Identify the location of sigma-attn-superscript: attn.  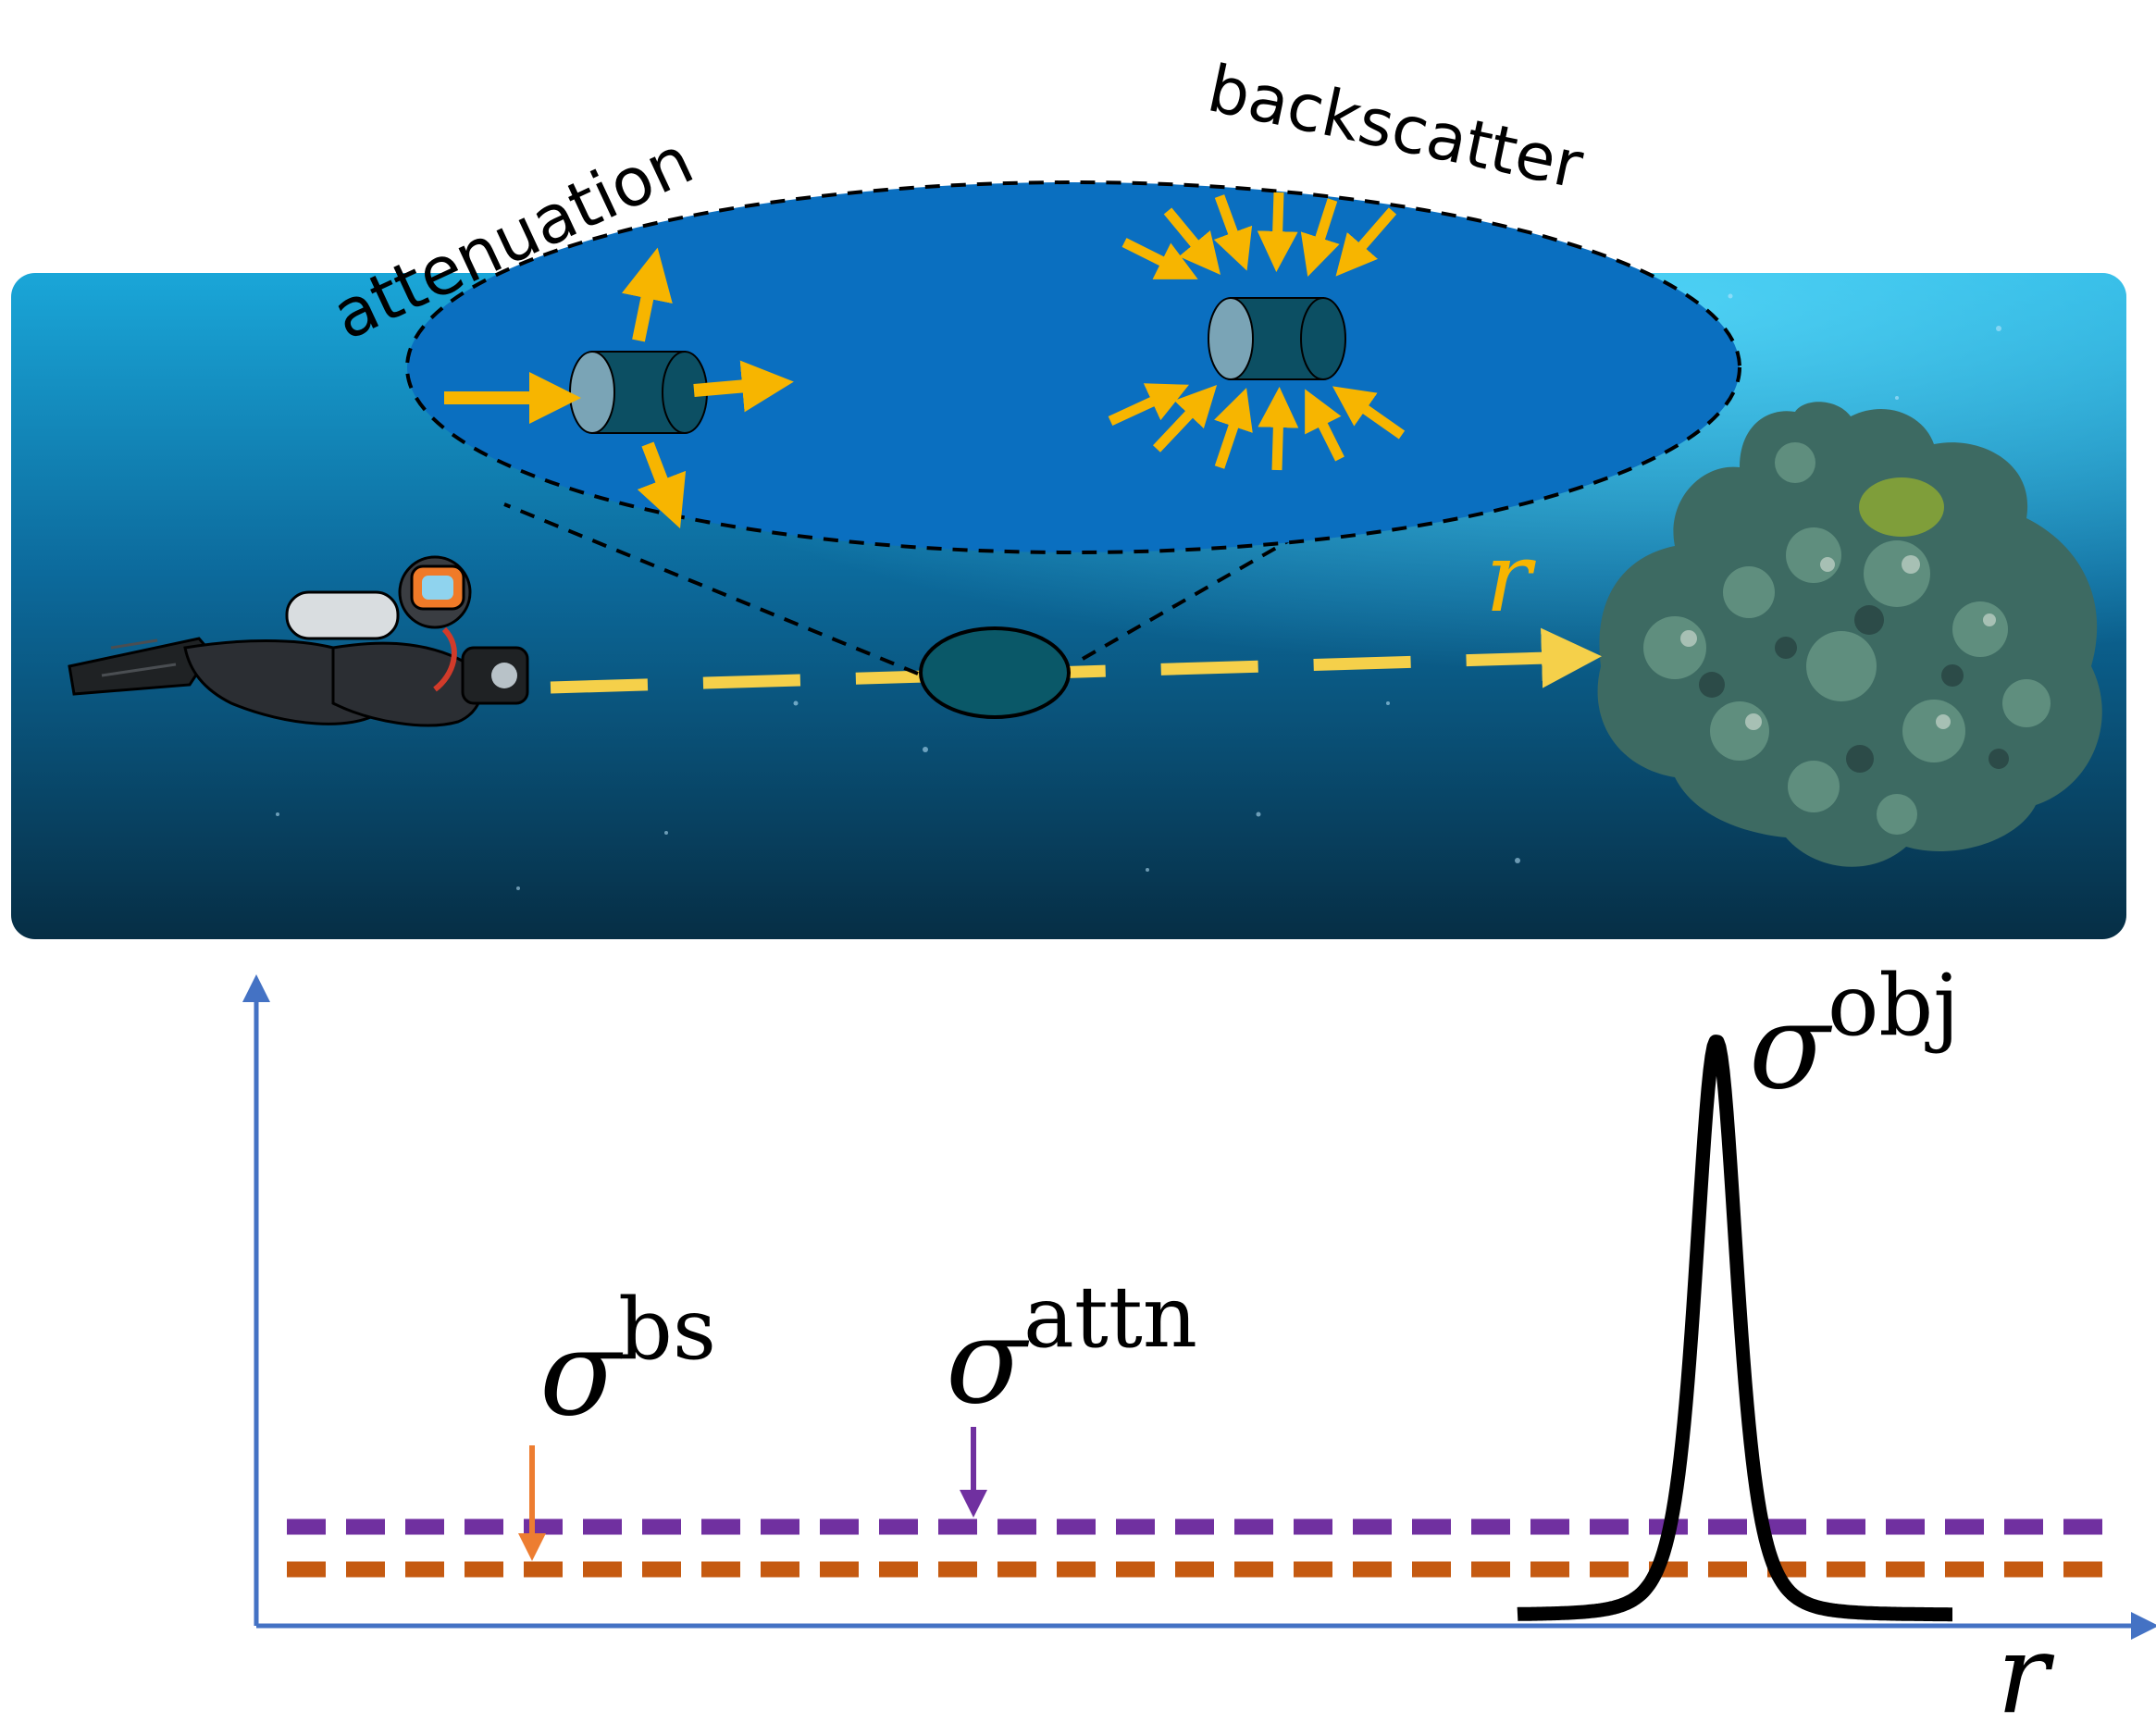
(1110, 1318).